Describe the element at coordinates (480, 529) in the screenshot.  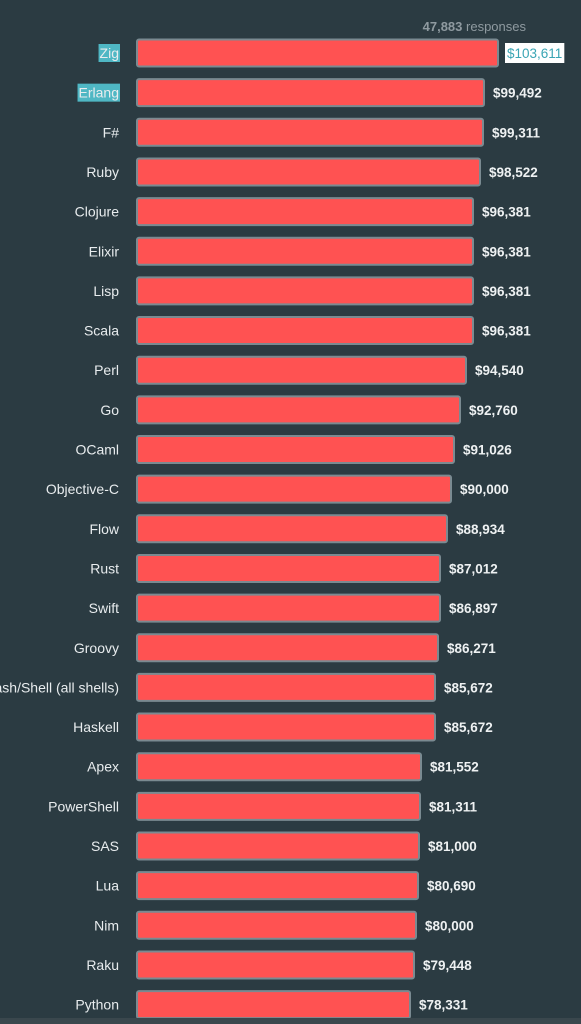
I see `value-label: $88,934` at that location.